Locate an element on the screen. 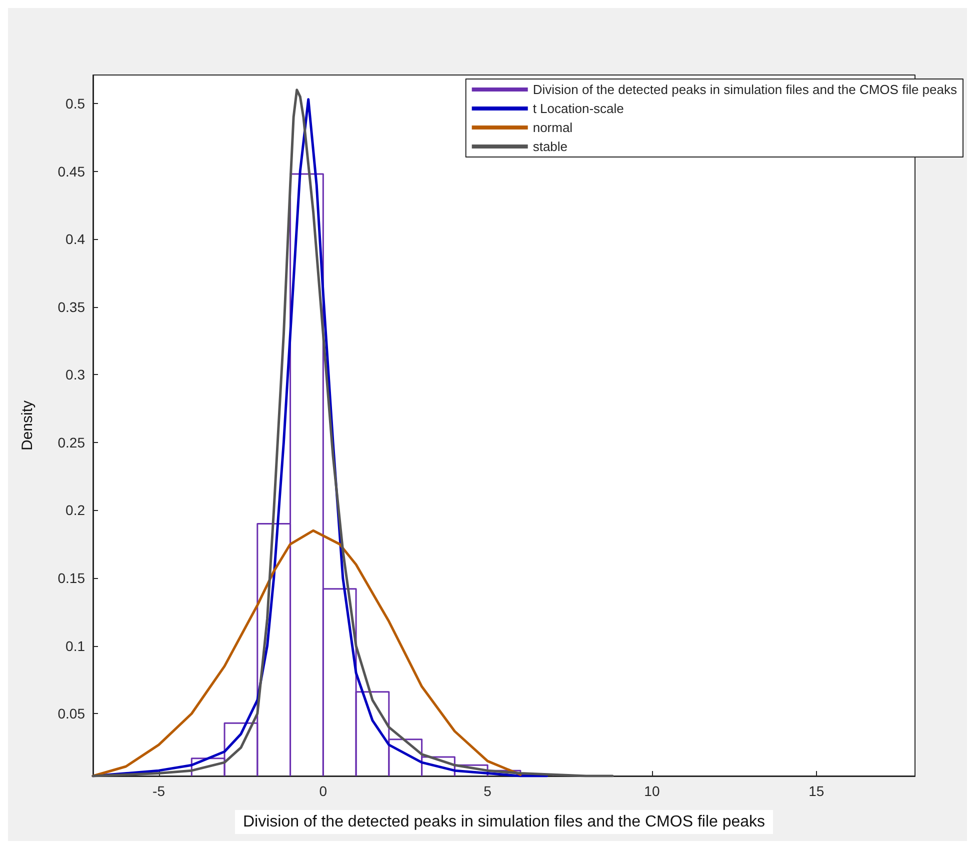 The height and width of the screenshot is (849, 975). y-tick-label: 0.2 is located at coordinates (76, 510).